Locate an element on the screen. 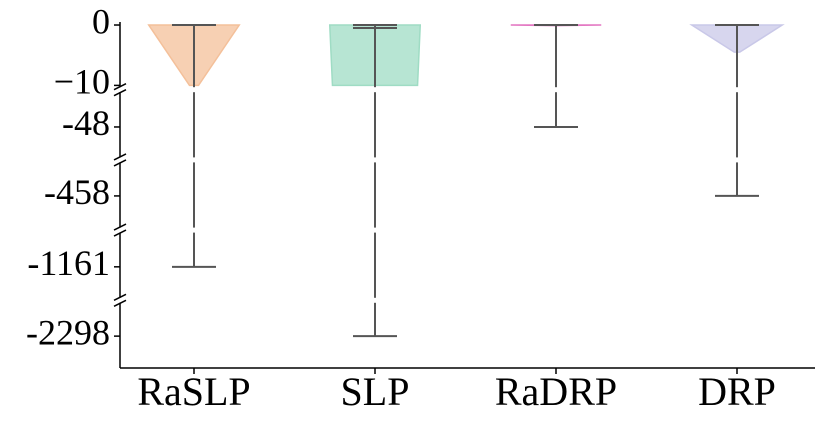 Image resolution: width=822 pixels, height=426 pixels. y-tick-label: -1161 is located at coordinates (68, 263).